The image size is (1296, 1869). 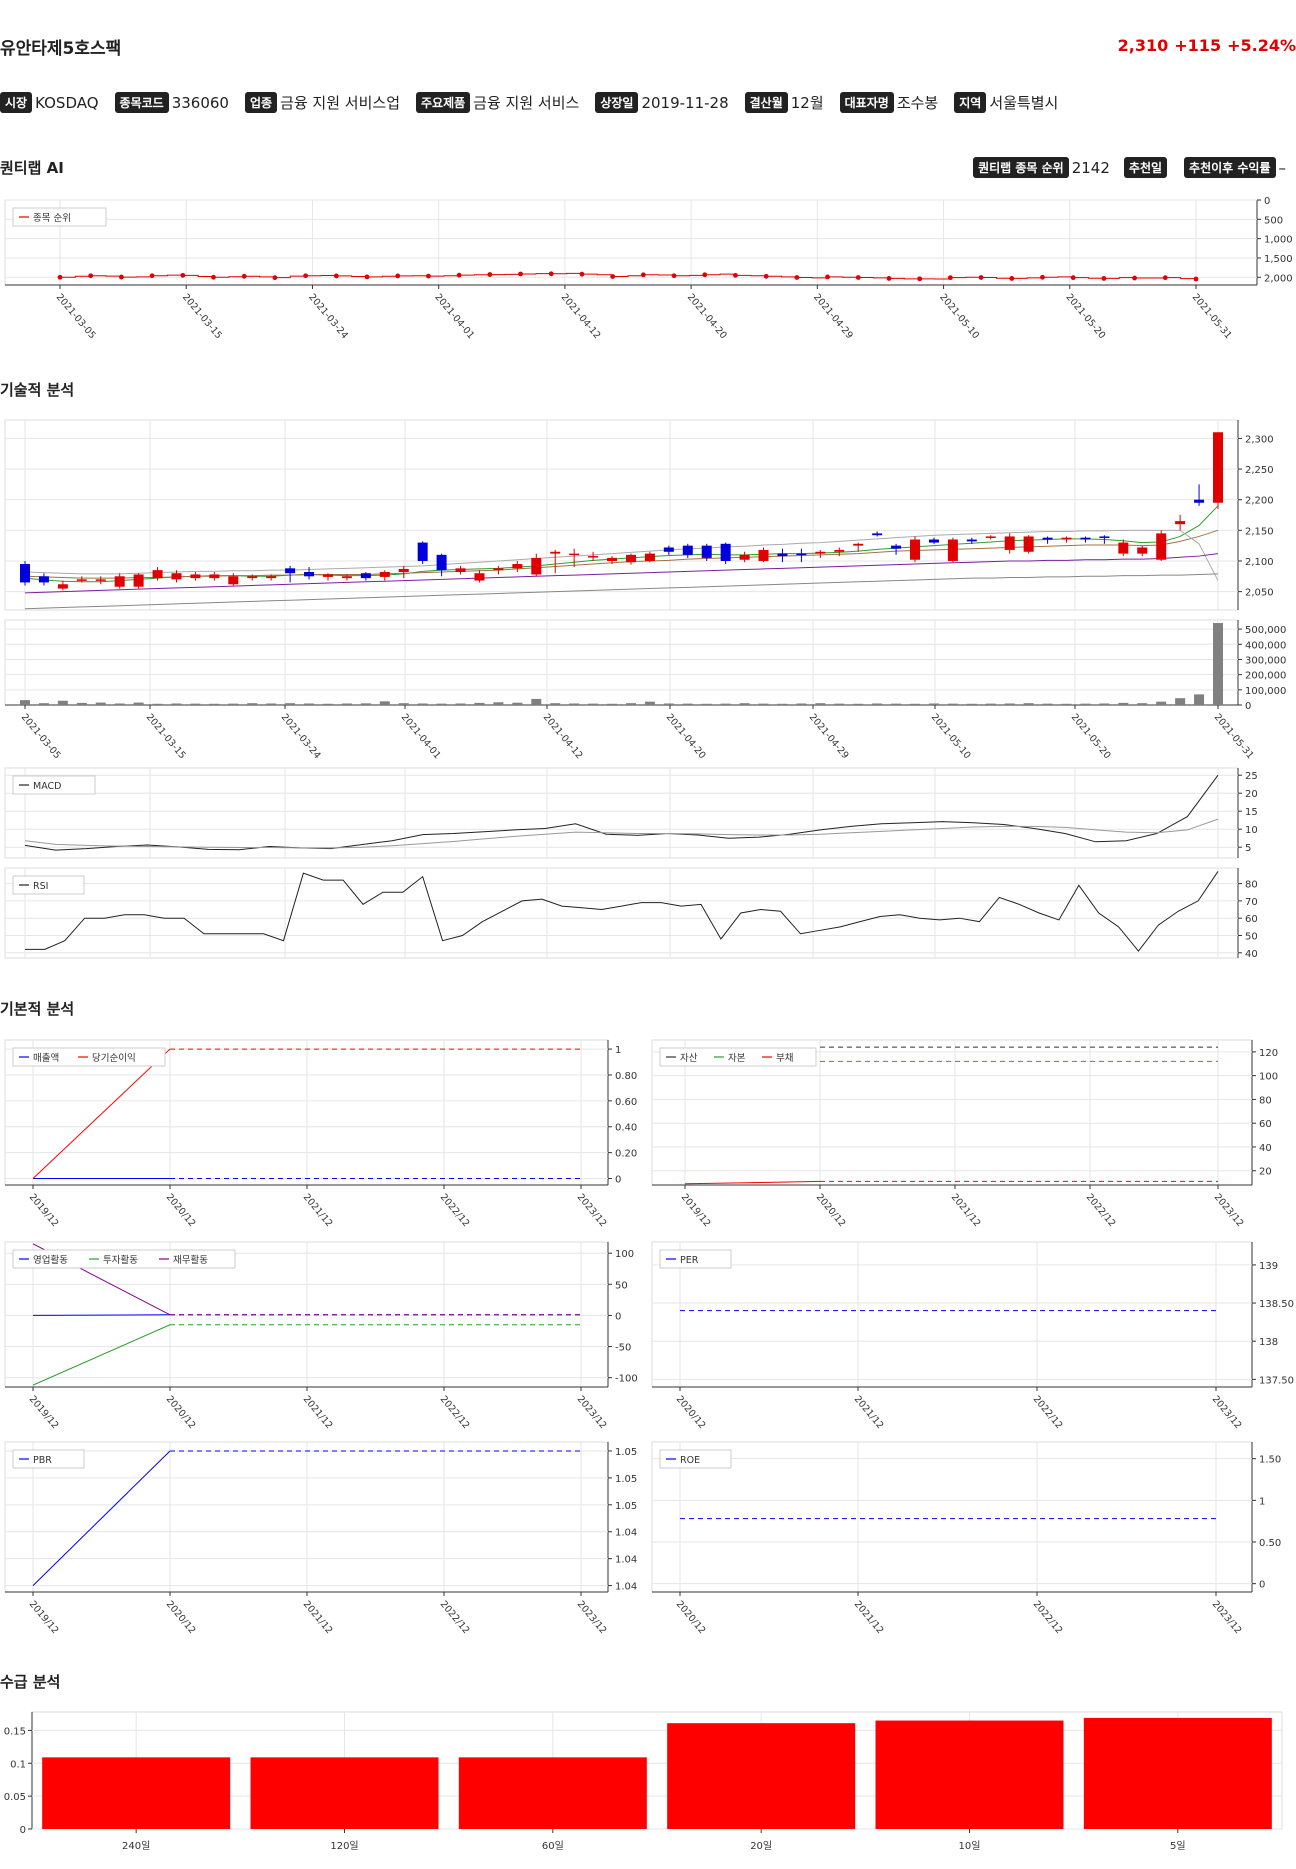 What do you see at coordinates (1276, 1304) in the screenshot?
I see `per-chart-y-tick-label: 138.50` at bounding box center [1276, 1304].